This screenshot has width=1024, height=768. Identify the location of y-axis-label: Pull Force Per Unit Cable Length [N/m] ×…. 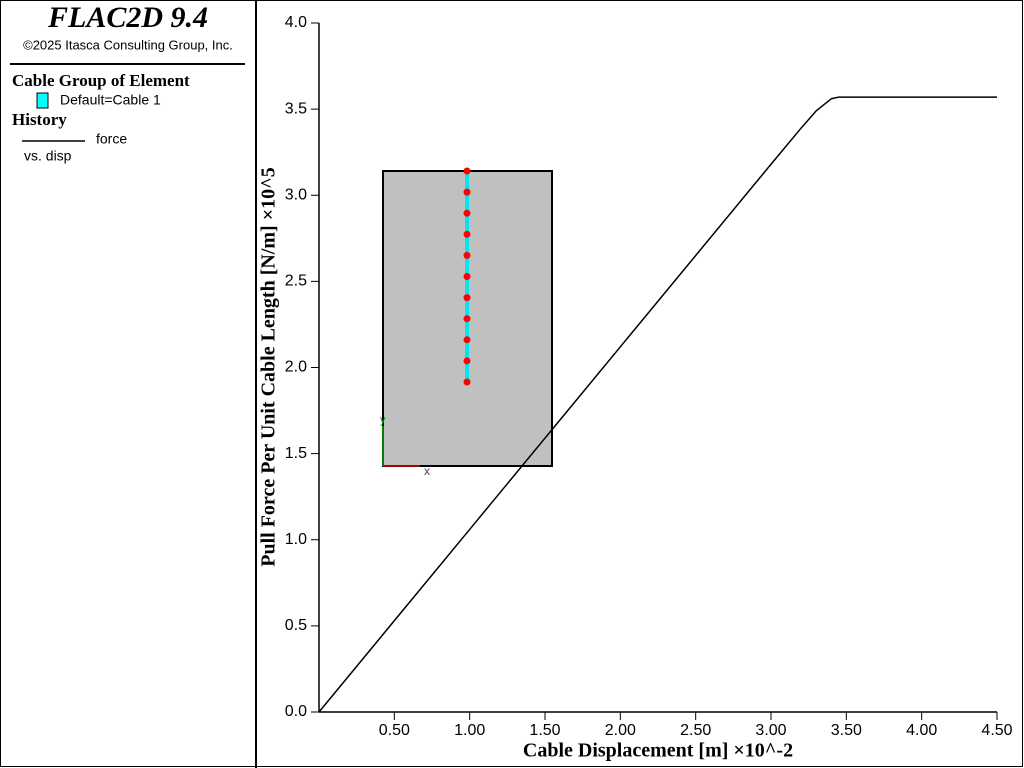
(269, 366).